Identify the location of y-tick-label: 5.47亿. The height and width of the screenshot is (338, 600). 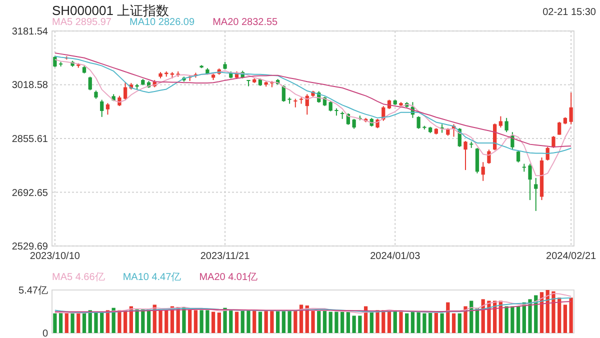
(33, 291).